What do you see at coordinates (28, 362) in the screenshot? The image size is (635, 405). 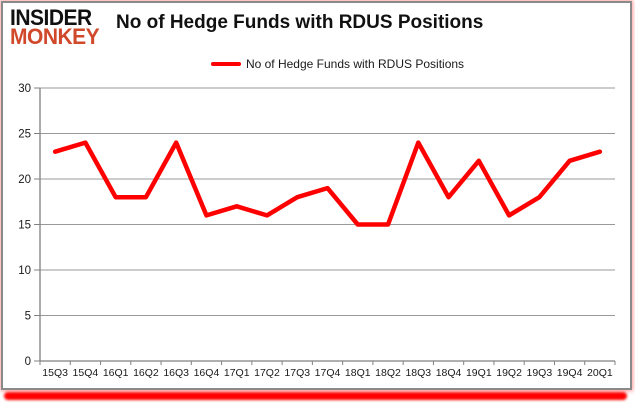 I see `y-axis-label-0: 0` at bounding box center [28, 362].